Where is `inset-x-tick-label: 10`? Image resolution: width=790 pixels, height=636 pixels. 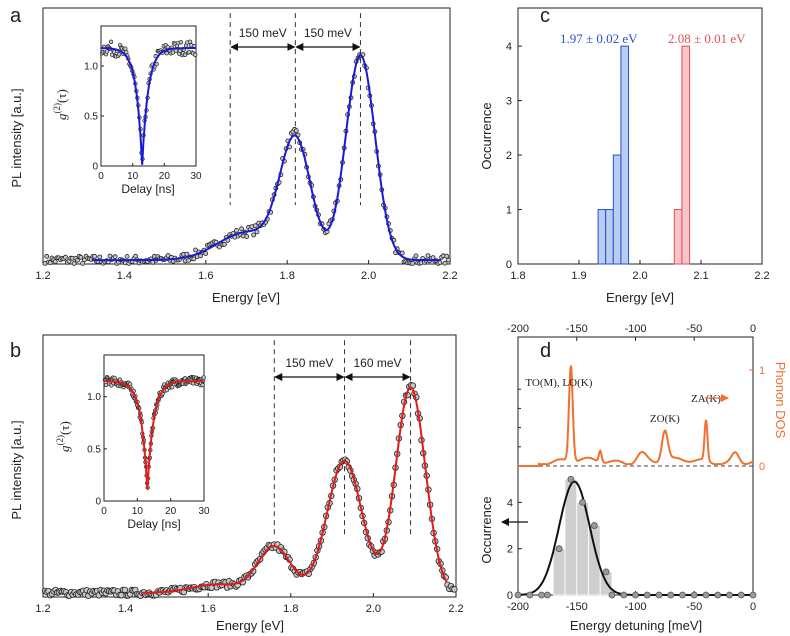
inset-x-tick-label: 10 is located at coordinates (138, 511).